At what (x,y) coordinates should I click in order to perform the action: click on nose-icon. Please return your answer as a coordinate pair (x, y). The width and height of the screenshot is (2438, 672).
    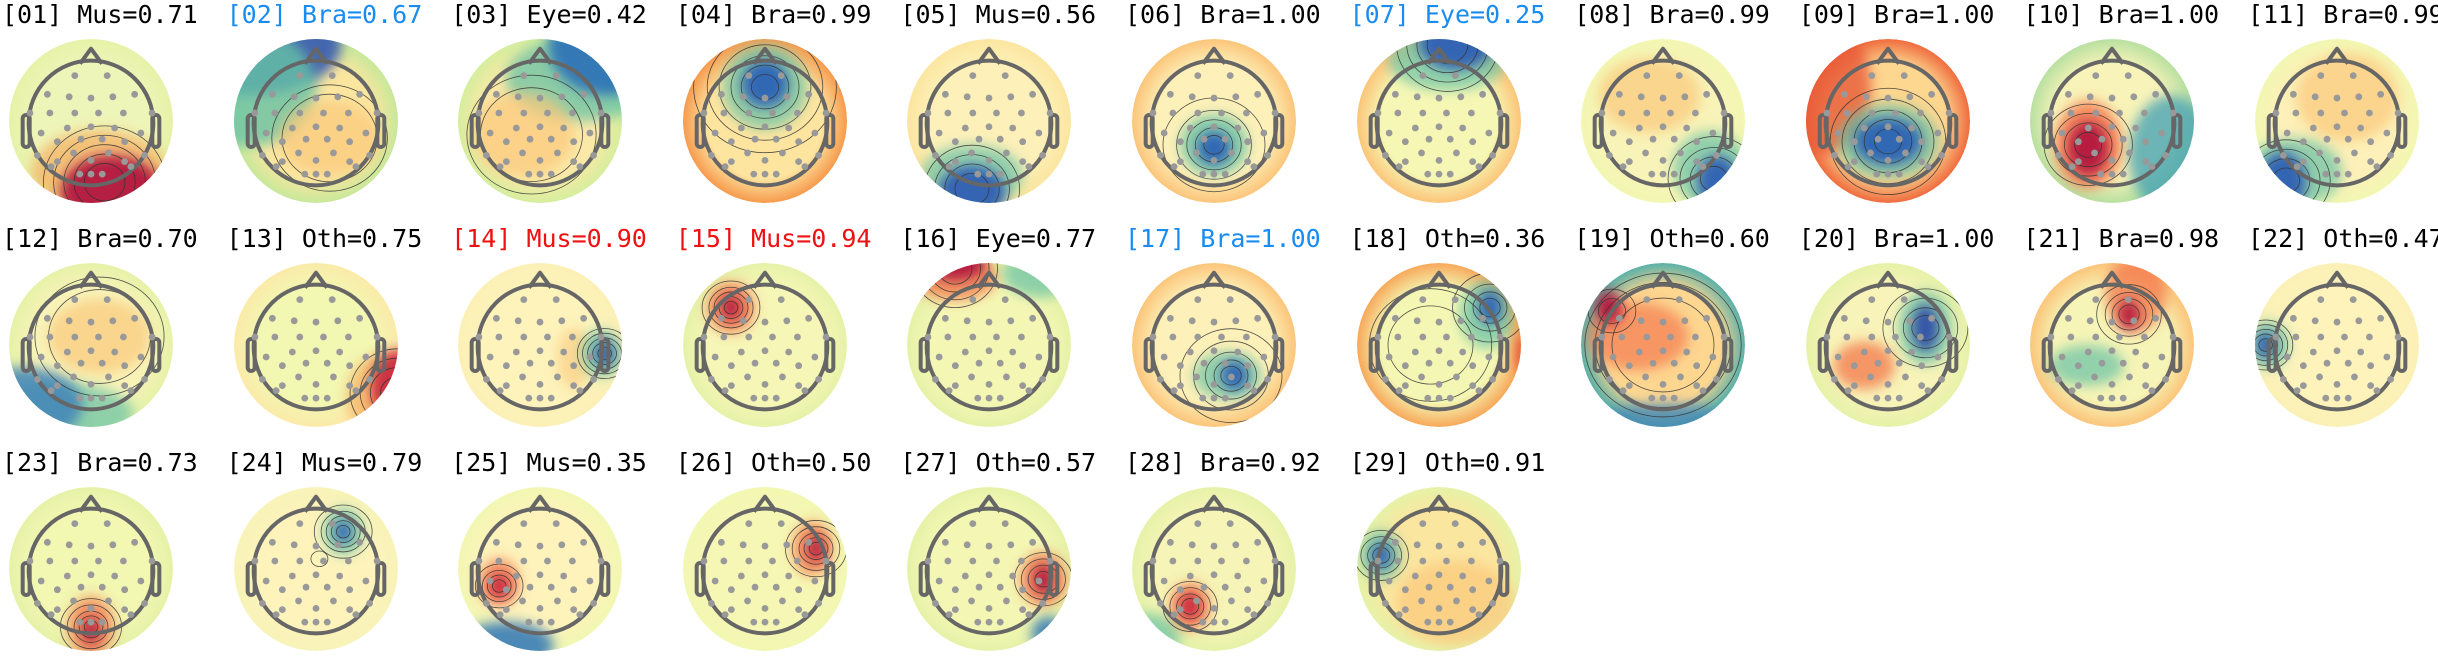
    Looking at the image, I should click on (1438, 503).